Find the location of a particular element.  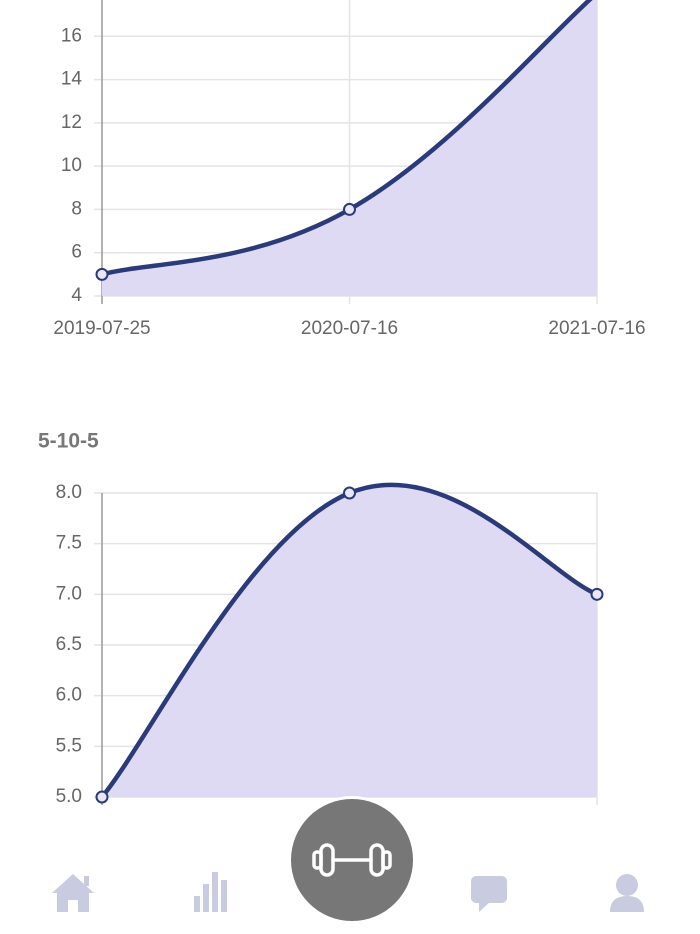

stats-icon is located at coordinates (210, 892).